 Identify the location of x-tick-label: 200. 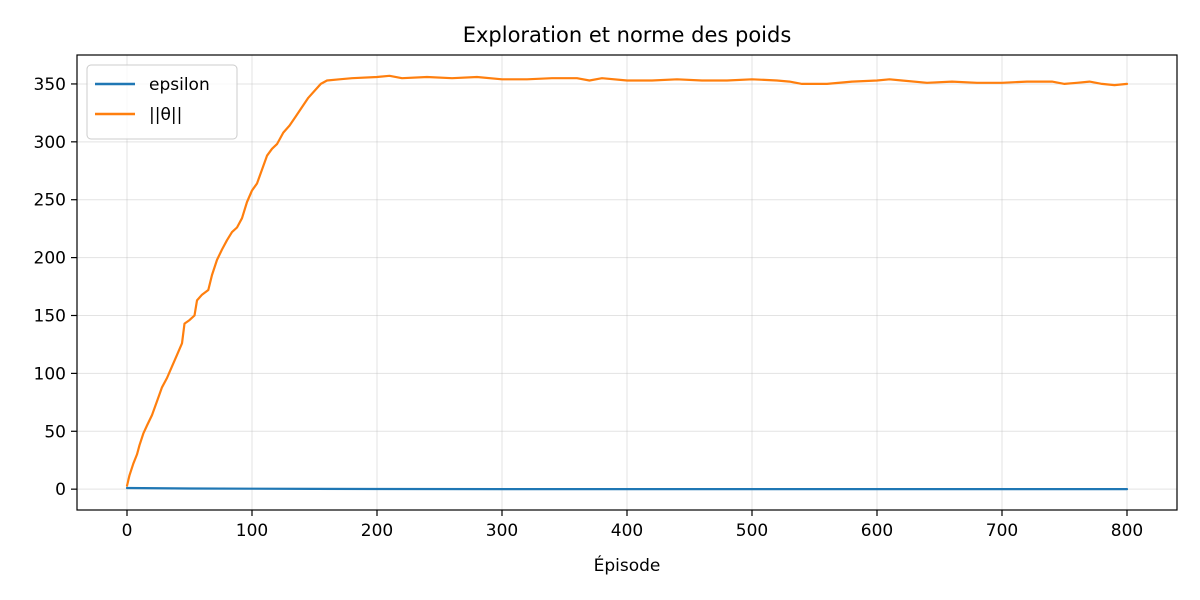
(377, 531).